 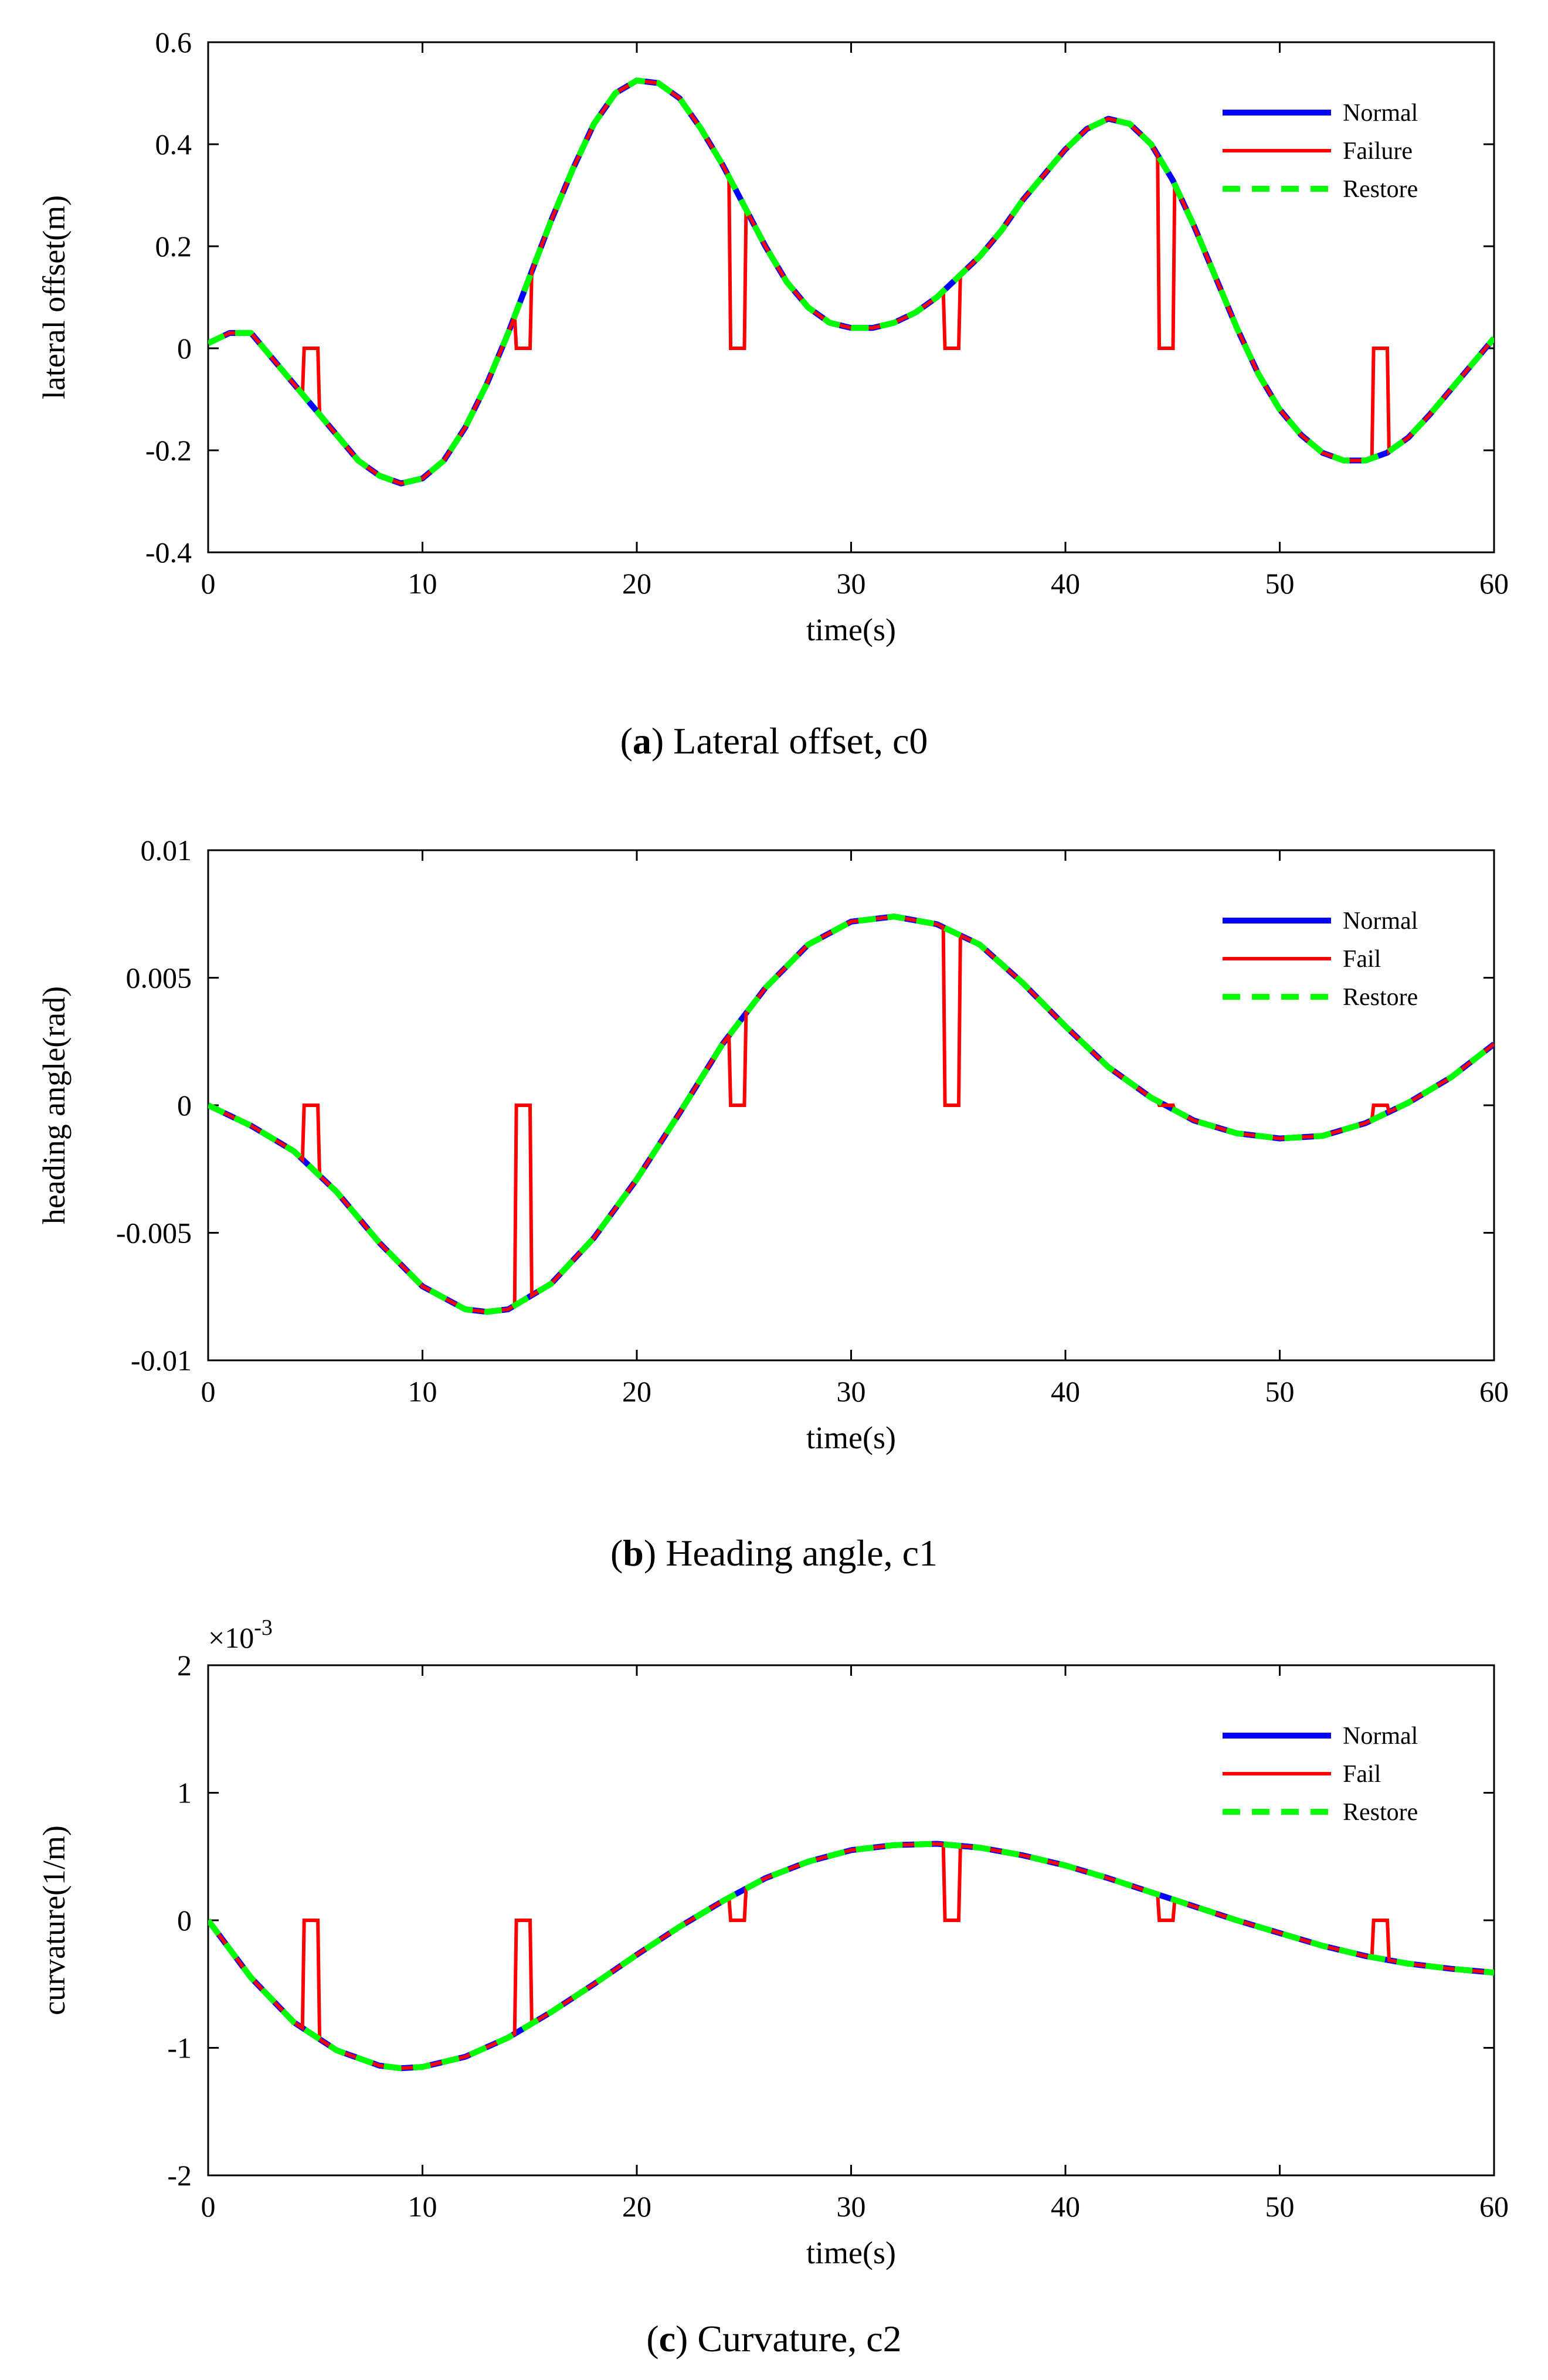 What do you see at coordinates (796, 741) in the screenshot?
I see `caption-text: Lateral offset, c0` at bounding box center [796, 741].